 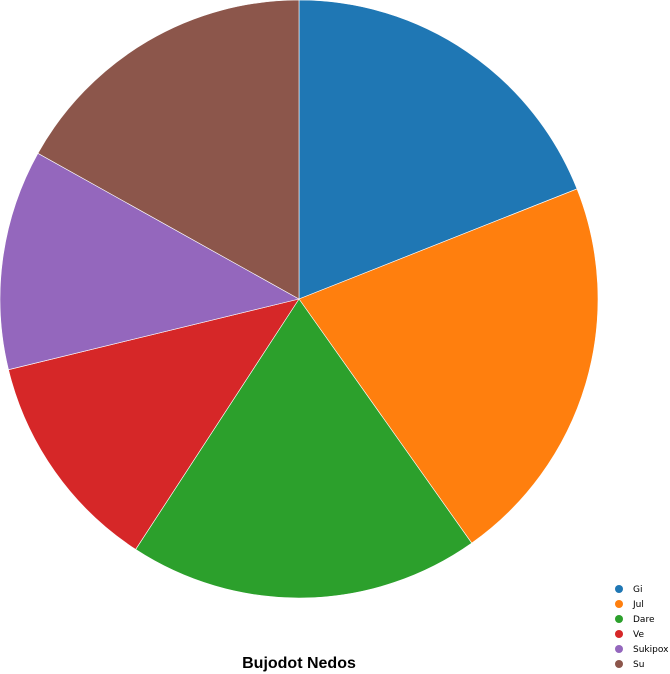 I want to click on legend-label-dare: Dare, so click(x=644, y=620).